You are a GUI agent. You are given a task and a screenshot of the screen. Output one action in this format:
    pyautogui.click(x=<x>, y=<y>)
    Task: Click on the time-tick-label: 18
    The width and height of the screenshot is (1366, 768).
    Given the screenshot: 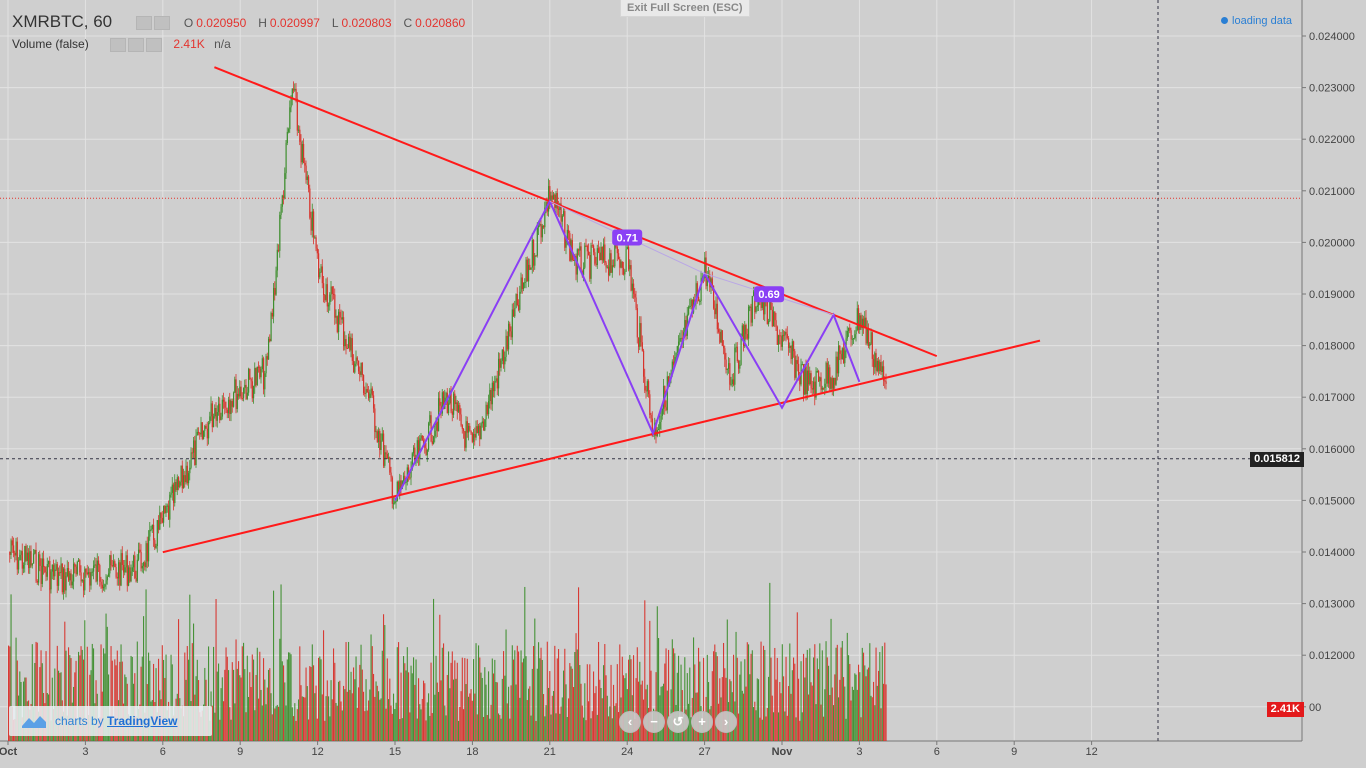 What is the action you would take?
    pyautogui.click(x=472, y=752)
    